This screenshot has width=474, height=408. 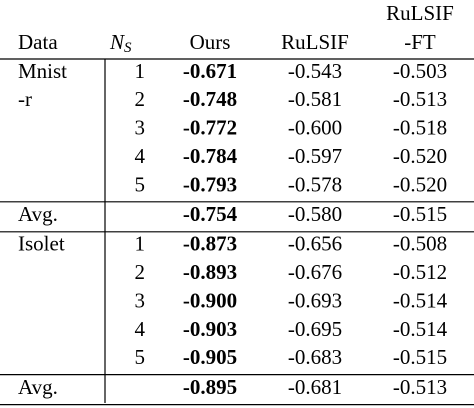 I want to click on cell: -0.772, so click(x=210, y=128).